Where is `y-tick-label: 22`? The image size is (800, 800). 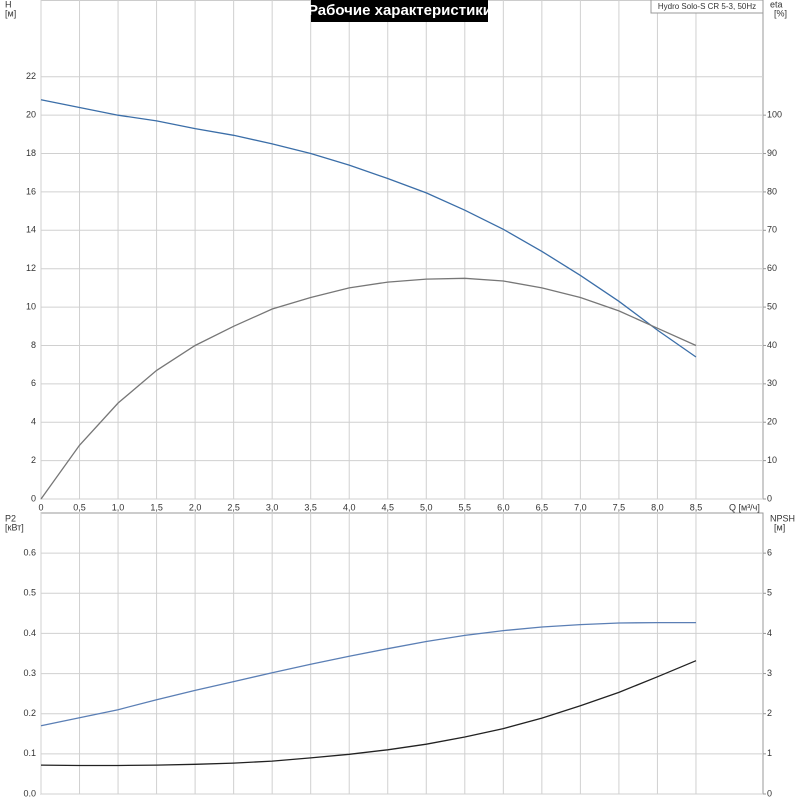
y-tick-label: 22 is located at coordinates (31, 76).